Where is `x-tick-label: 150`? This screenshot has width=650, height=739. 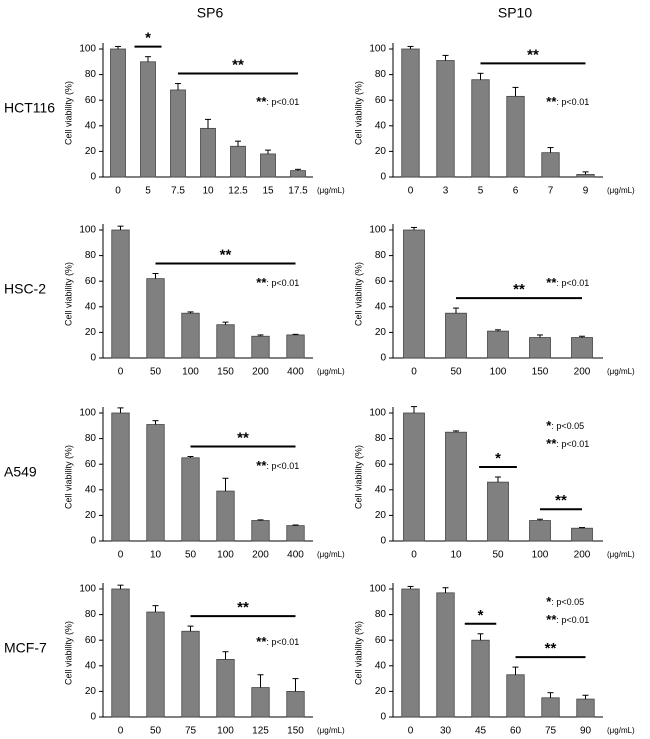 x-tick-label: 150 is located at coordinates (295, 731).